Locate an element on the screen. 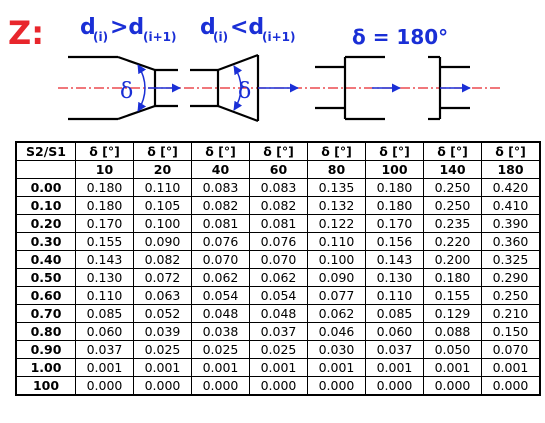  angle-cell: 60 is located at coordinates (278, 169).